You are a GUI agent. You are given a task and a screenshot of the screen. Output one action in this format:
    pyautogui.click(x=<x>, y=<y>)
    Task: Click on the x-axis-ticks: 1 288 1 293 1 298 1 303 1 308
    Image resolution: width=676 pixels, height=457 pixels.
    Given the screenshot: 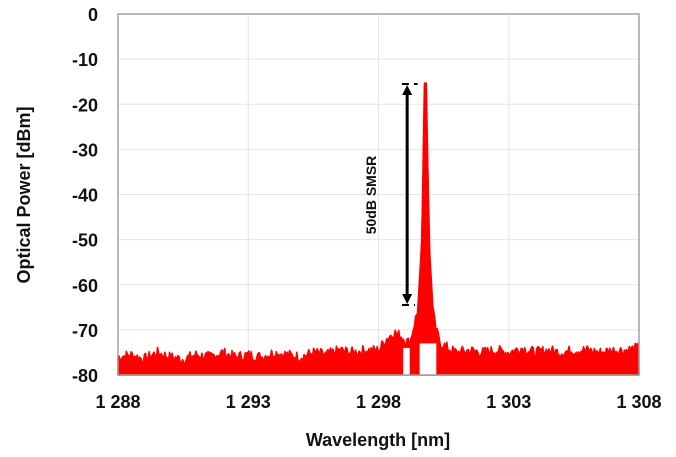 What is the action you would take?
    pyautogui.click(x=378, y=402)
    